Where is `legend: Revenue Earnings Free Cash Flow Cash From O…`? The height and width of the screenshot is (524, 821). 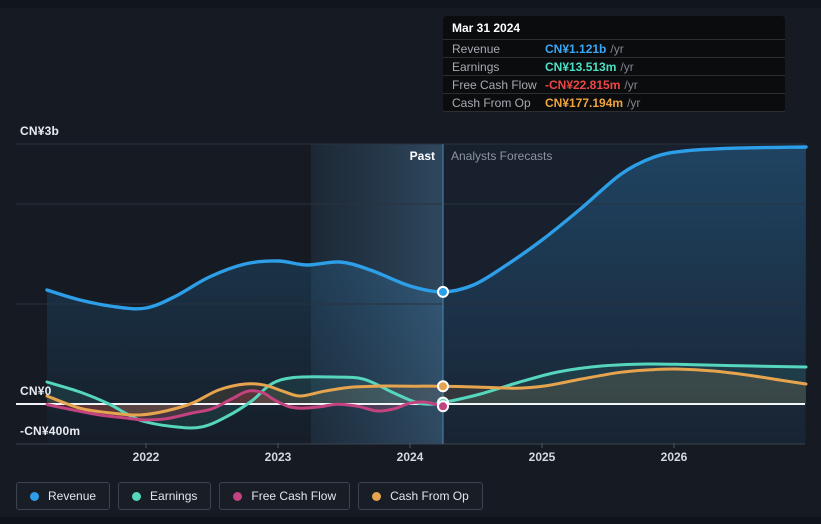
legend: Revenue Earnings Free Cash Flow Cash From O… is located at coordinates (249, 496).